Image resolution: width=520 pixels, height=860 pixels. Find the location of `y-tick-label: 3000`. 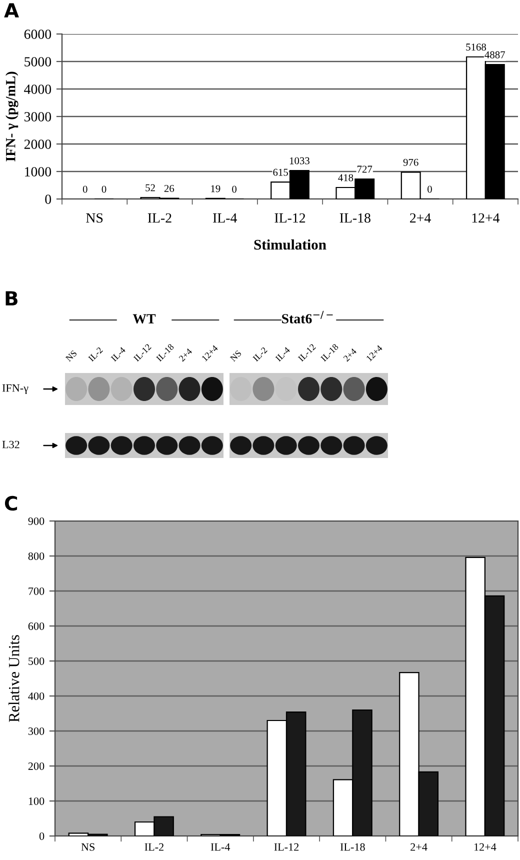

y-tick-label: 3000 is located at coordinates (38, 117).